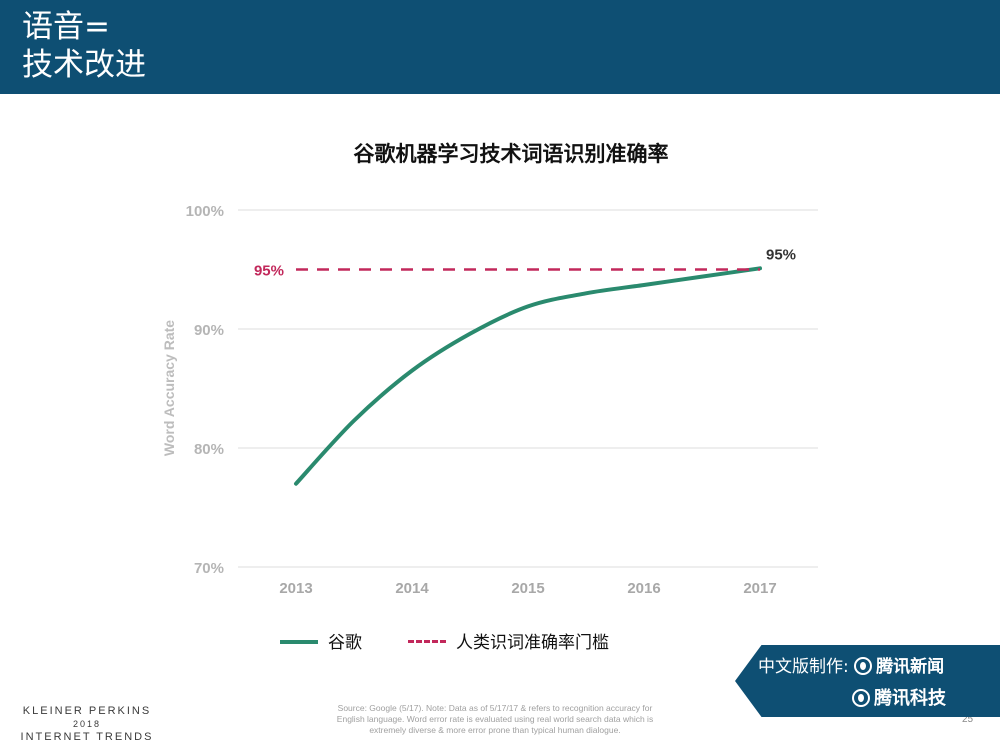 The image size is (1000, 750). Describe the element at coordinates (209, 568) in the screenshot. I see `y-tick-label: 70%` at that location.